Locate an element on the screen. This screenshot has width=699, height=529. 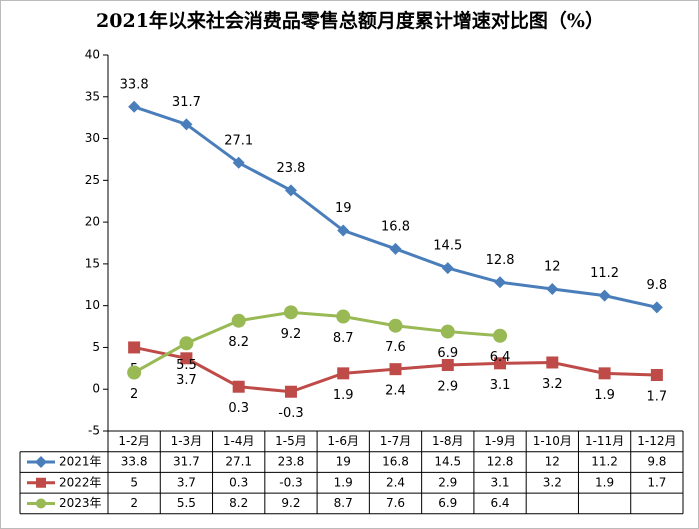
x-tick-label: 1-8月 is located at coordinates (448, 441).